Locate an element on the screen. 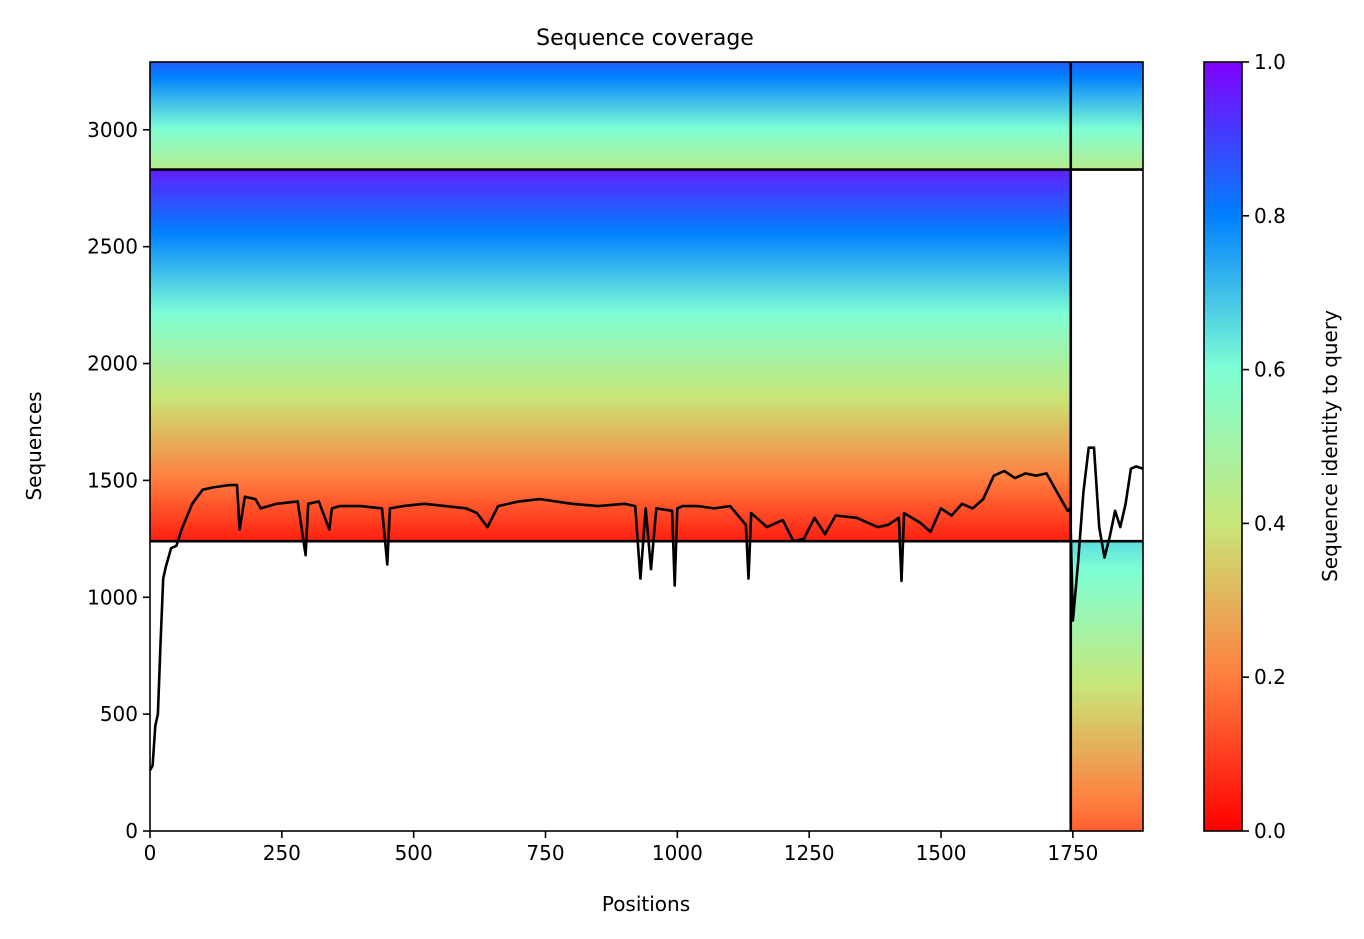  x-tick-label: 0 is located at coordinates (150, 853).